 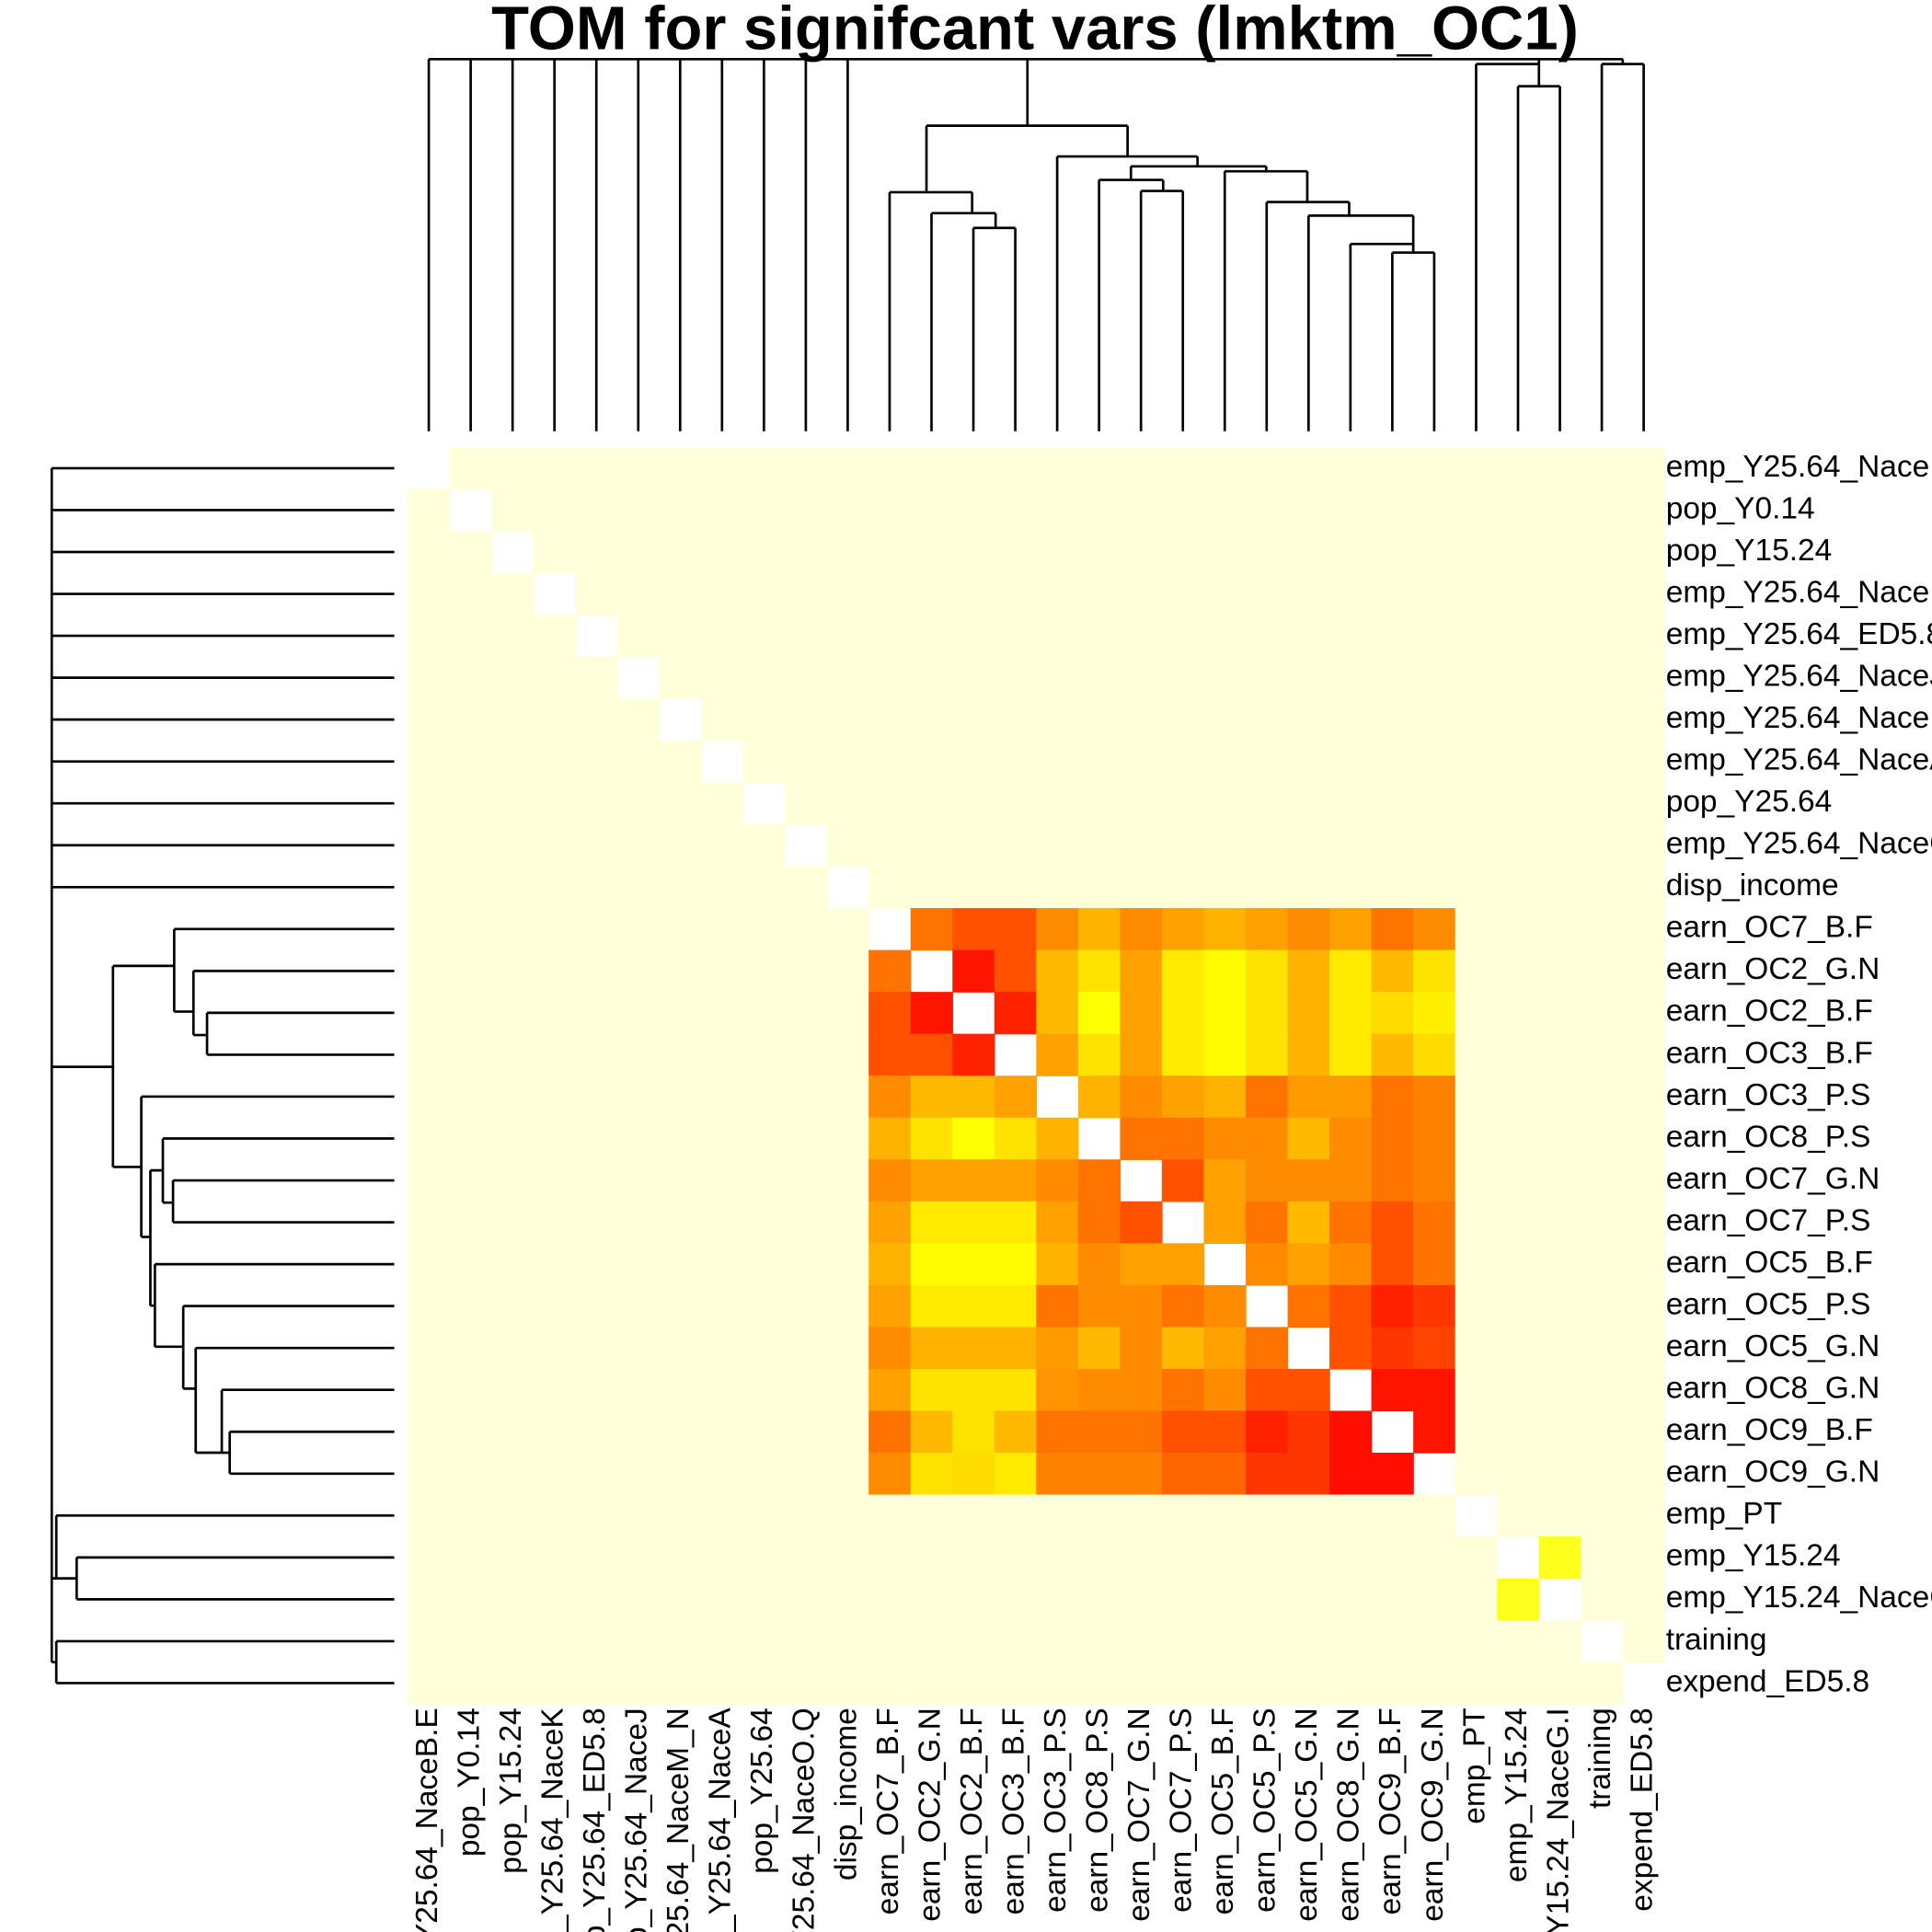 What do you see at coordinates (1716, 1640) in the screenshot?
I see `row-label: training` at bounding box center [1716, 1640].